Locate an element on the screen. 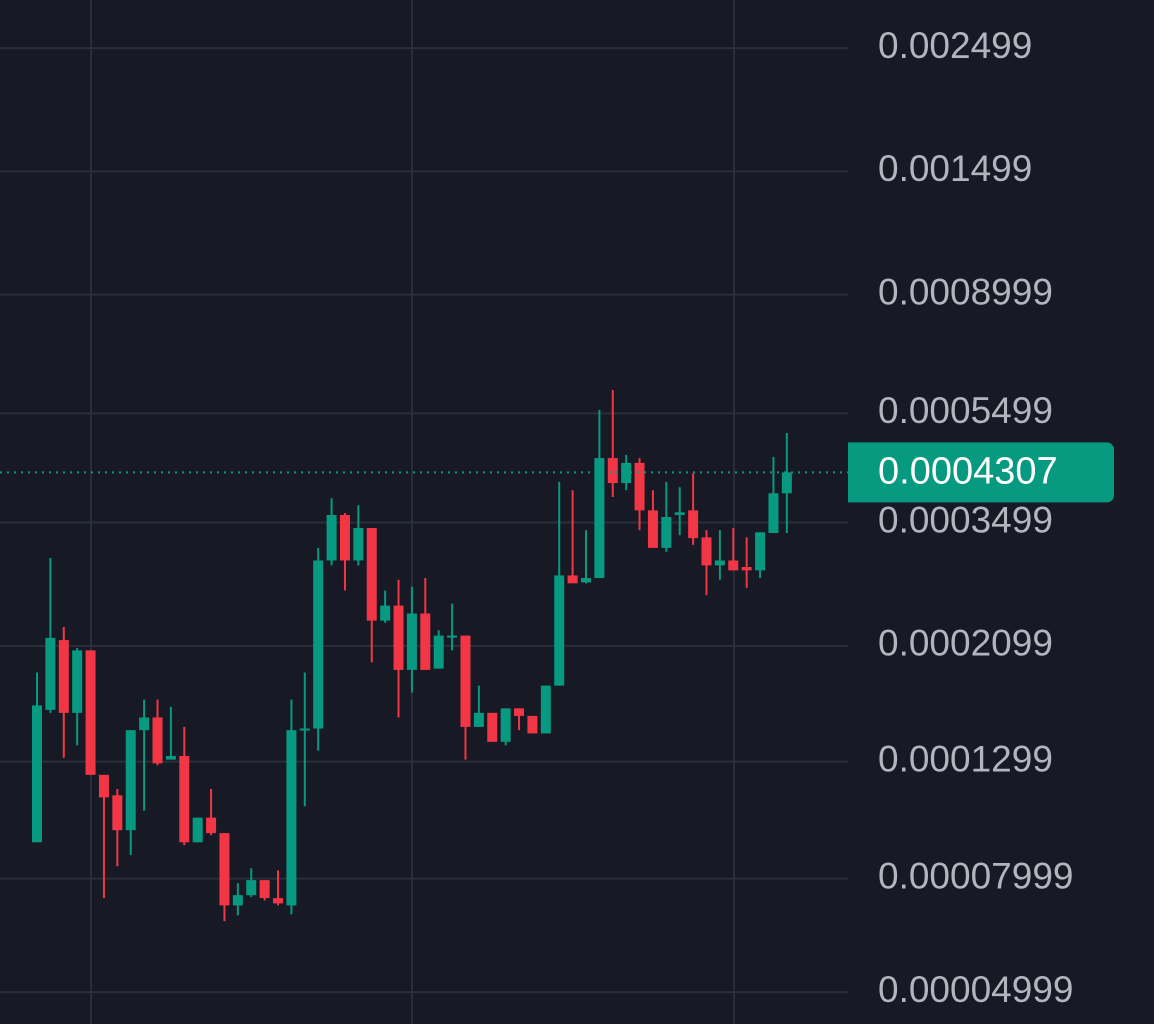  y-tick-label: 0.0008999 is located at coordinates (965, 291).